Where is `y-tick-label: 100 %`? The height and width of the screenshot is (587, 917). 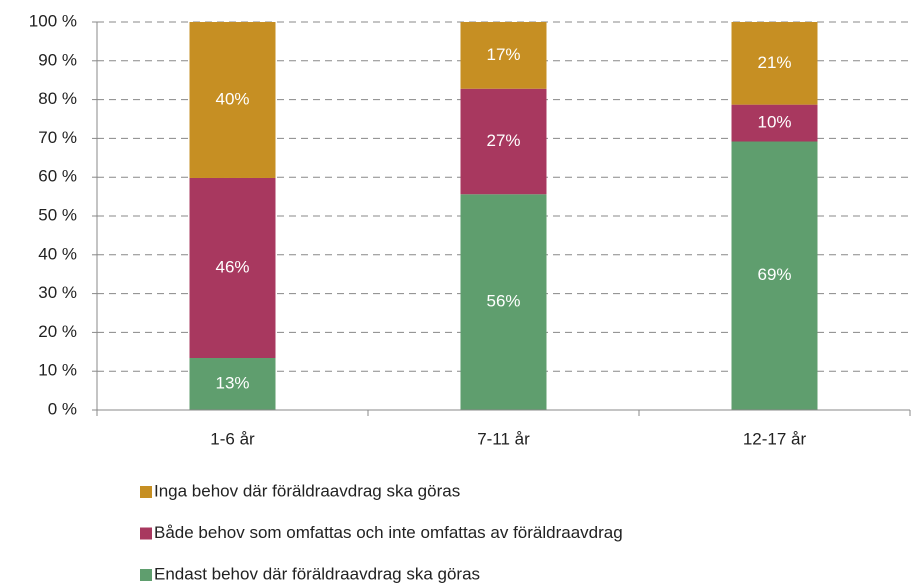
y-tick-label: 100 % is located at coordinates (53, 20).